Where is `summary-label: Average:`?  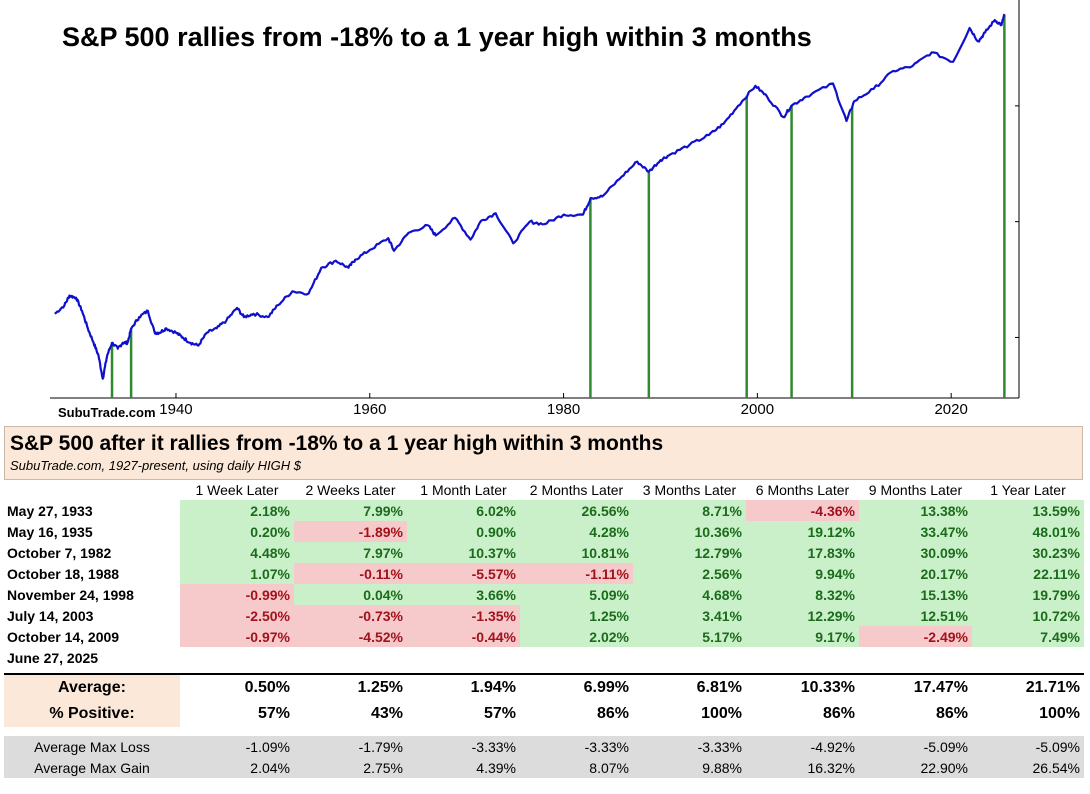 summary-label: Average: is located at coordinates (92, 687).